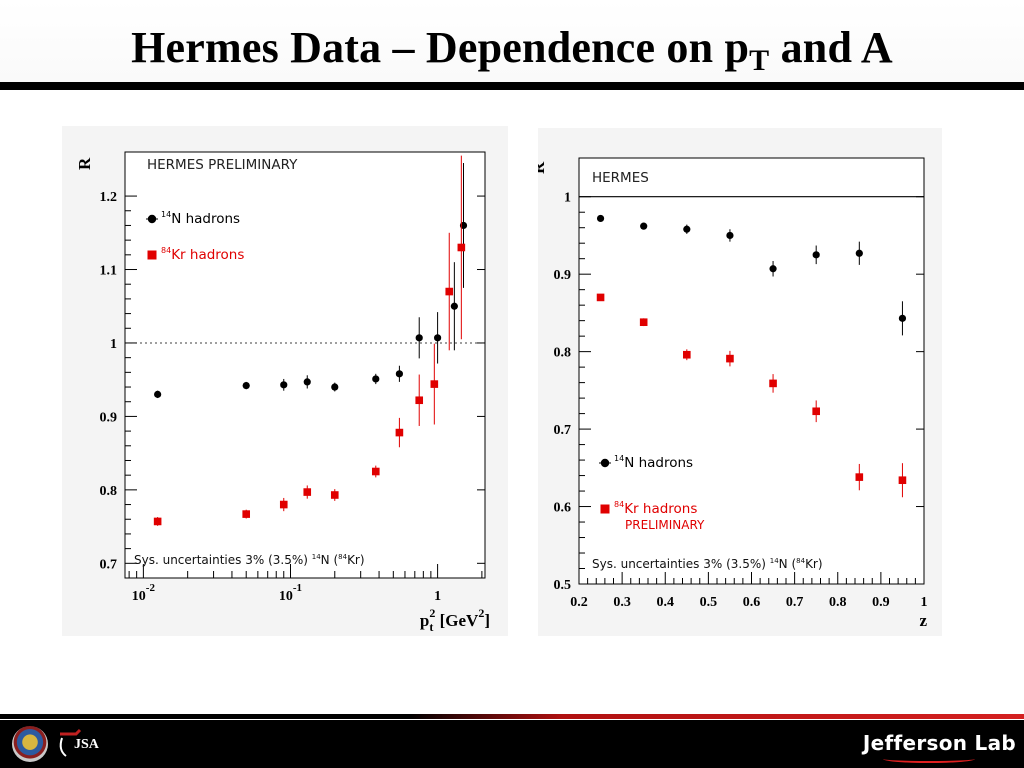 The height and width of the screenshot is (768, 1024). Describe the element at coordinates (290, 593) in the screenshot. I see `x-tick-label: 10⁻¹` at that location.